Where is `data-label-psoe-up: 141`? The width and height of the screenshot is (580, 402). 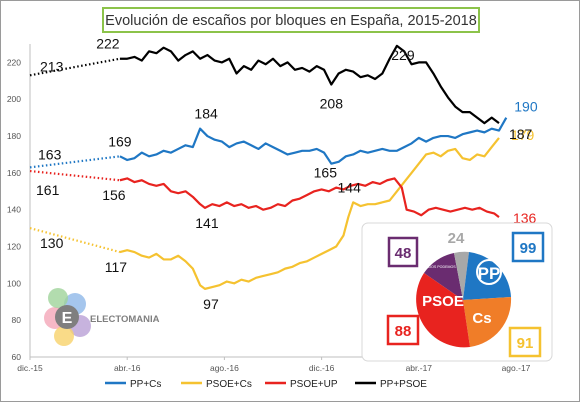
data-label-psoe-up: 141 is located at coordinates (207, 223).